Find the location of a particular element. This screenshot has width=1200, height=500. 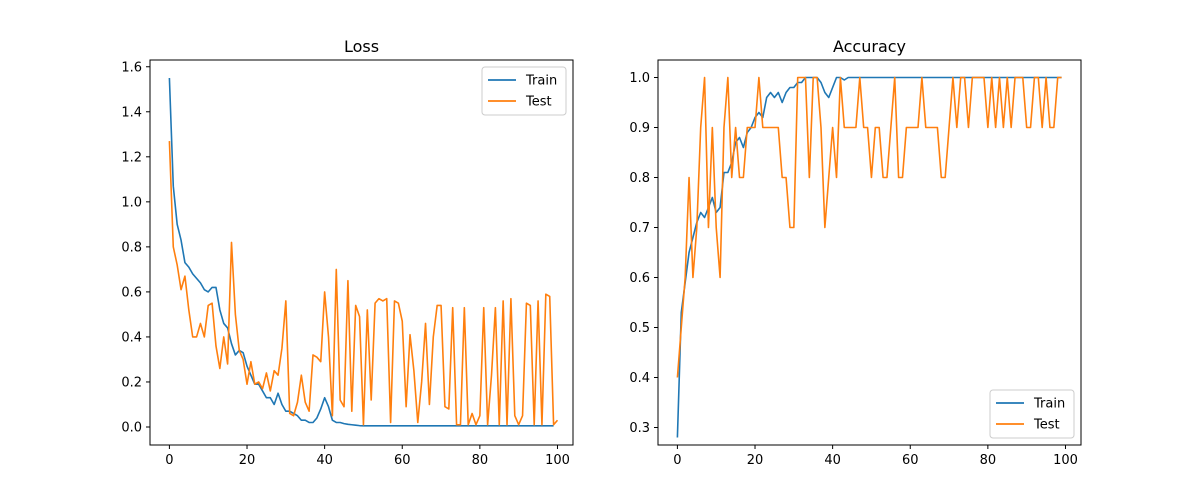

y-tick-label: 1.4 is located at coordinates (131, 112).